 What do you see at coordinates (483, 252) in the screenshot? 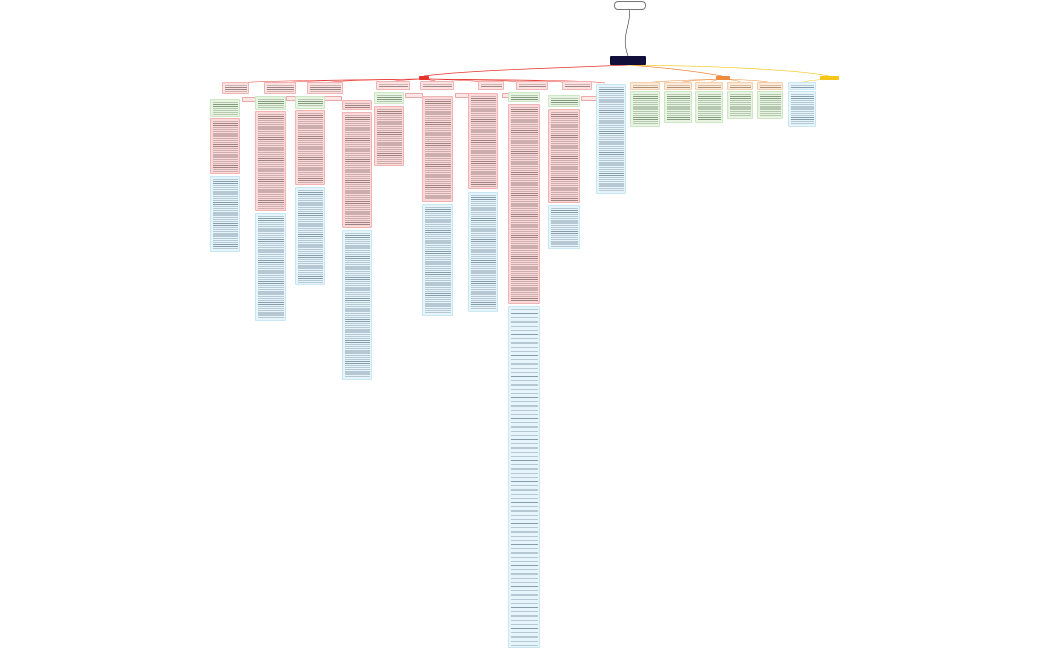
I see `note-c7-b` at bounding box center [483, 252].